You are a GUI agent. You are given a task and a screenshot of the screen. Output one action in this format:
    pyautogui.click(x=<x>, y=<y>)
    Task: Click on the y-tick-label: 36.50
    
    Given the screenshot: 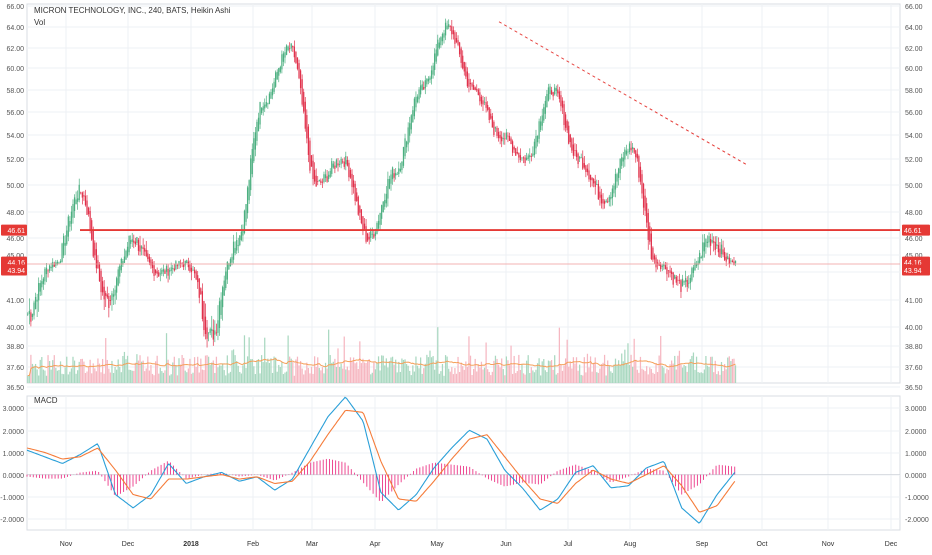 What is the action you would take?
    pyautogui.click(x=15, y=388)
    